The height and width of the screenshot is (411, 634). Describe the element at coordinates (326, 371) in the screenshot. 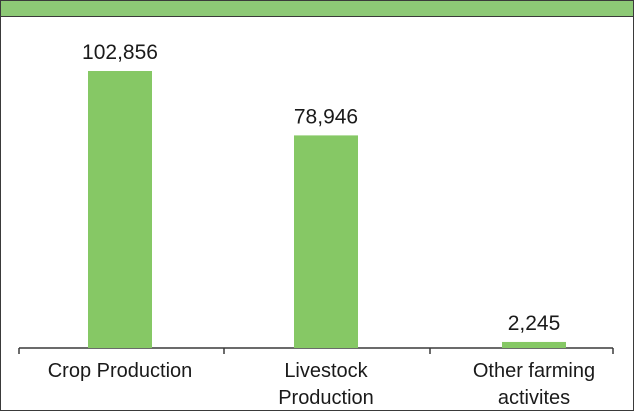

I see `category-label-1-line-0: Livestock` at that location.